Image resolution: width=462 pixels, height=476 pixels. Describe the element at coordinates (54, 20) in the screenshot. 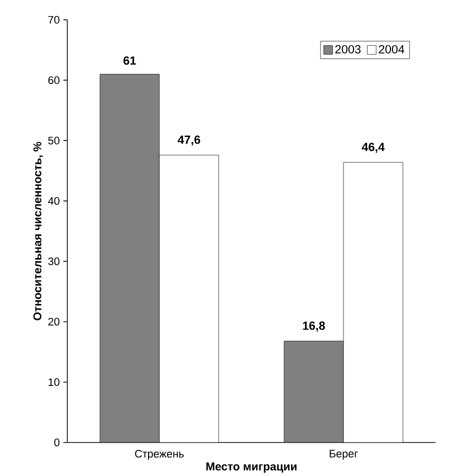

I see `y-tick-label: 70` at that location.